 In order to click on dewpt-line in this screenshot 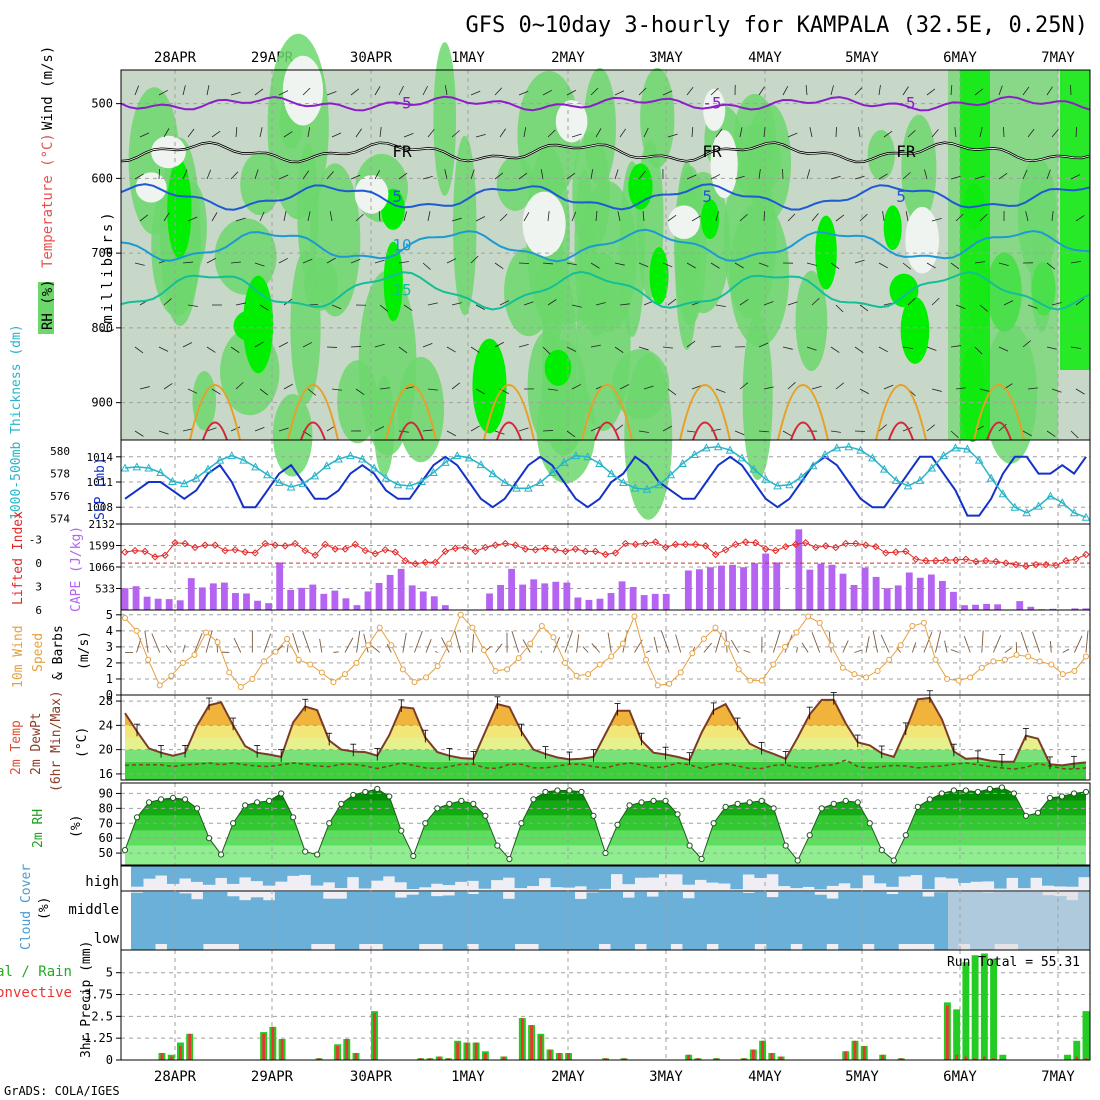, I will do `click(605, 764)`.